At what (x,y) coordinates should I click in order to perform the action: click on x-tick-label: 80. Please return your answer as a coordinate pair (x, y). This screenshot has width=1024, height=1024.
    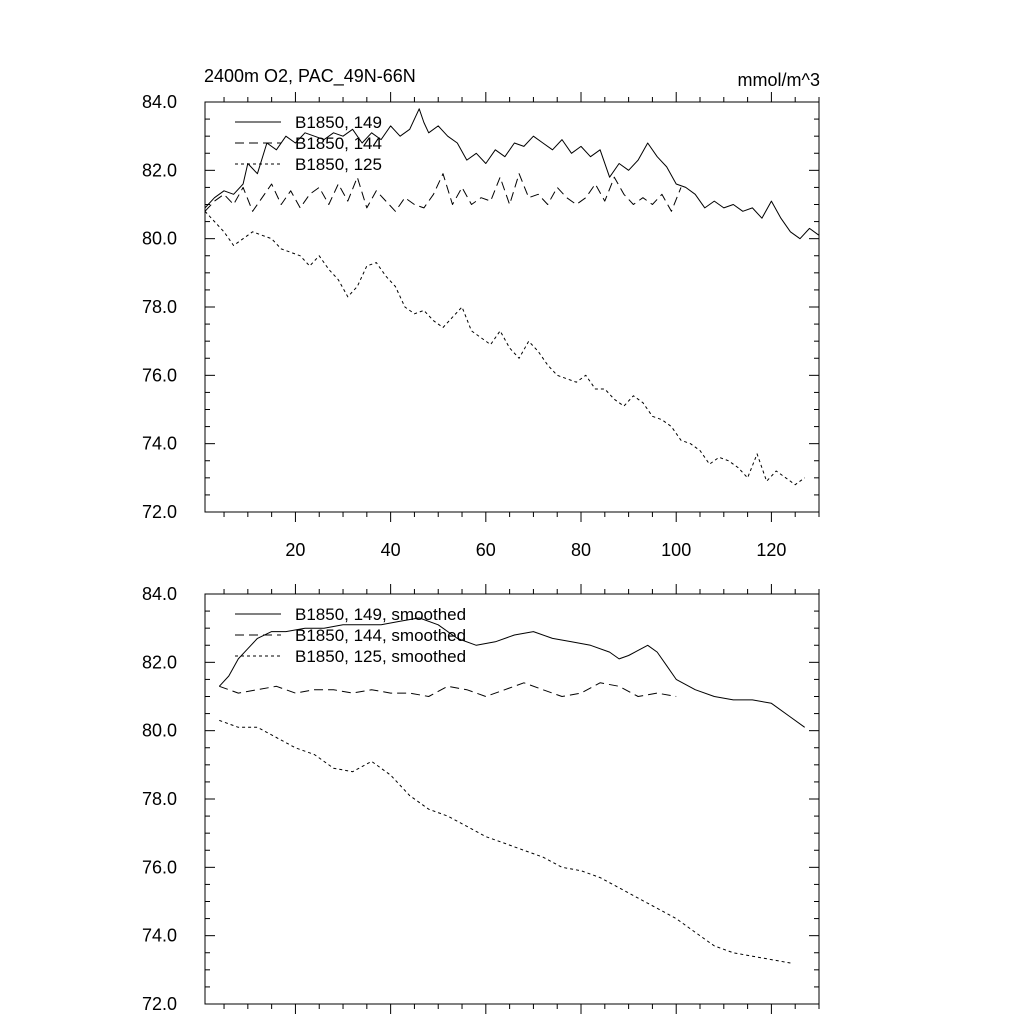
    Looking at the image, I should click on (581, 550).